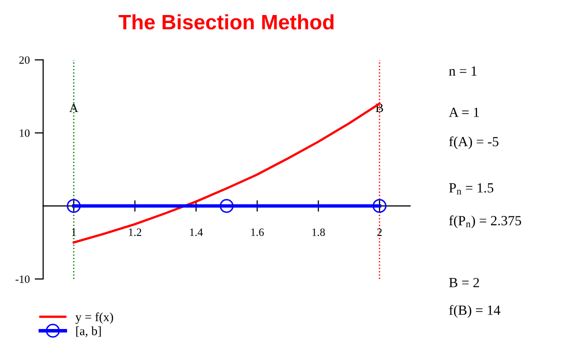 This screenshot has width=568, height=344. I want to click on legend-label: y = f(x), so click(94, 318).